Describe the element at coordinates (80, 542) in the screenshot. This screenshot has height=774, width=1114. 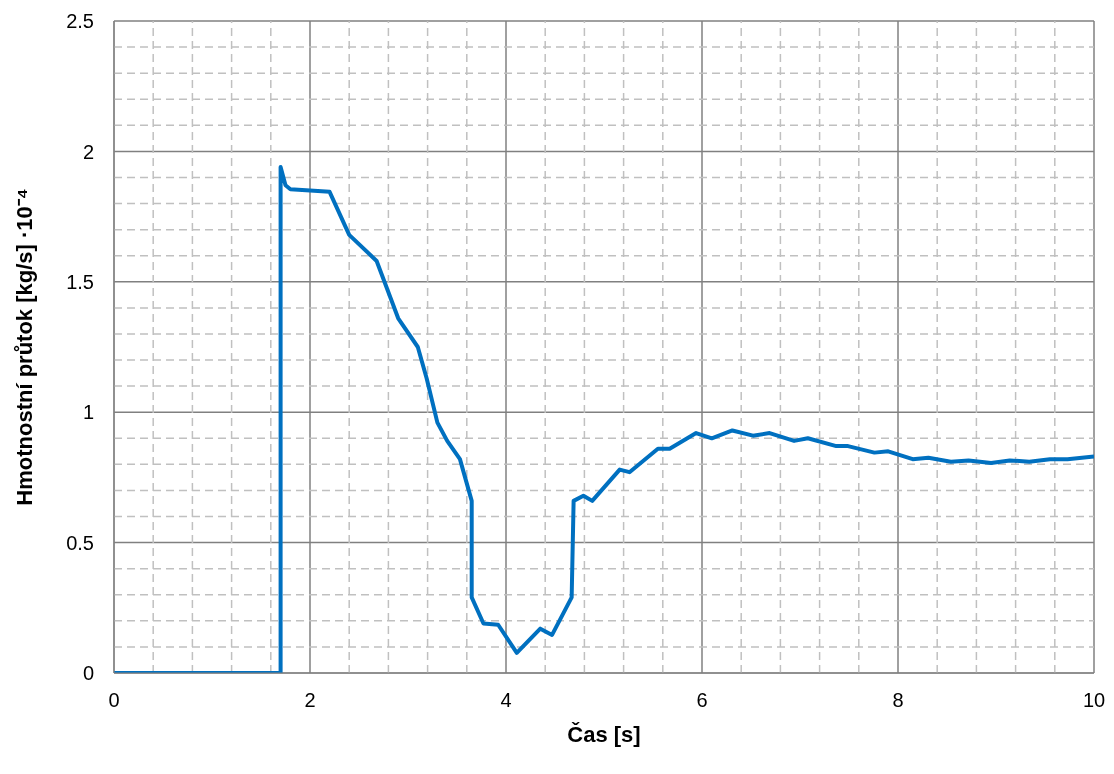
I see `y-tick-label: 0.5` at that location.